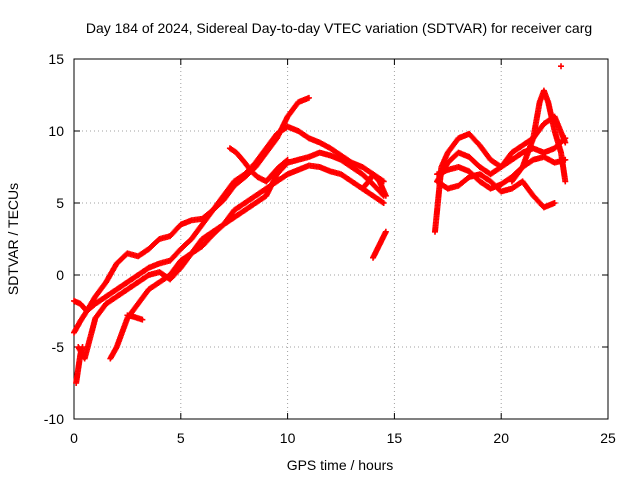  What do you see at coordinates (288, 438) in the screenshot?
I see `x-tick-label: 10` at bounding box center [288, 438].